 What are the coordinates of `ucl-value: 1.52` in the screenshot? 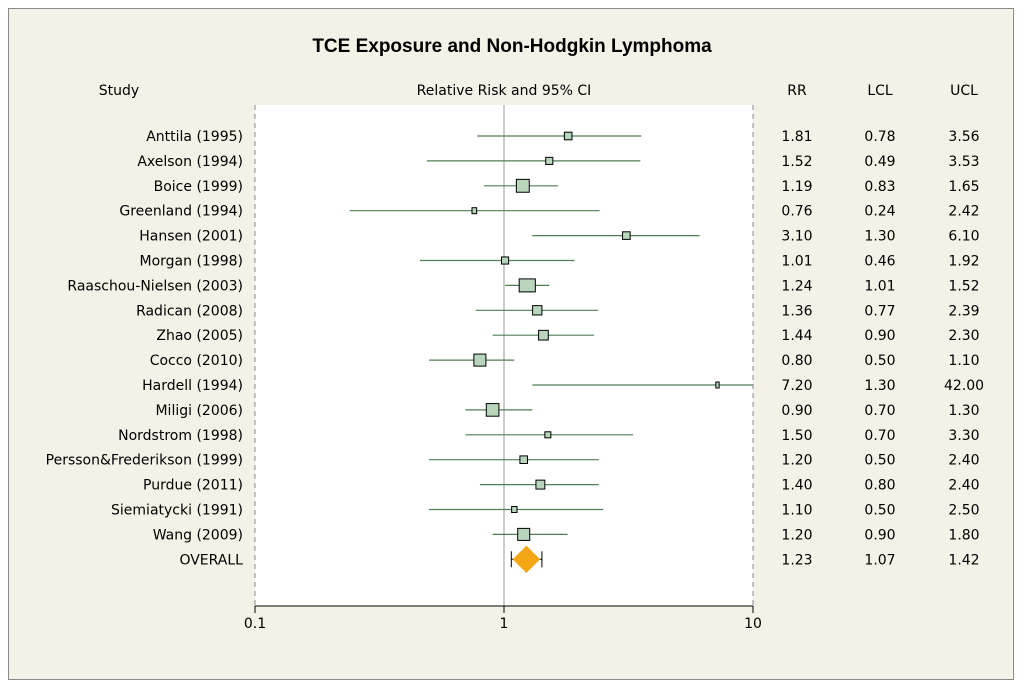 It's located at (963, 286).